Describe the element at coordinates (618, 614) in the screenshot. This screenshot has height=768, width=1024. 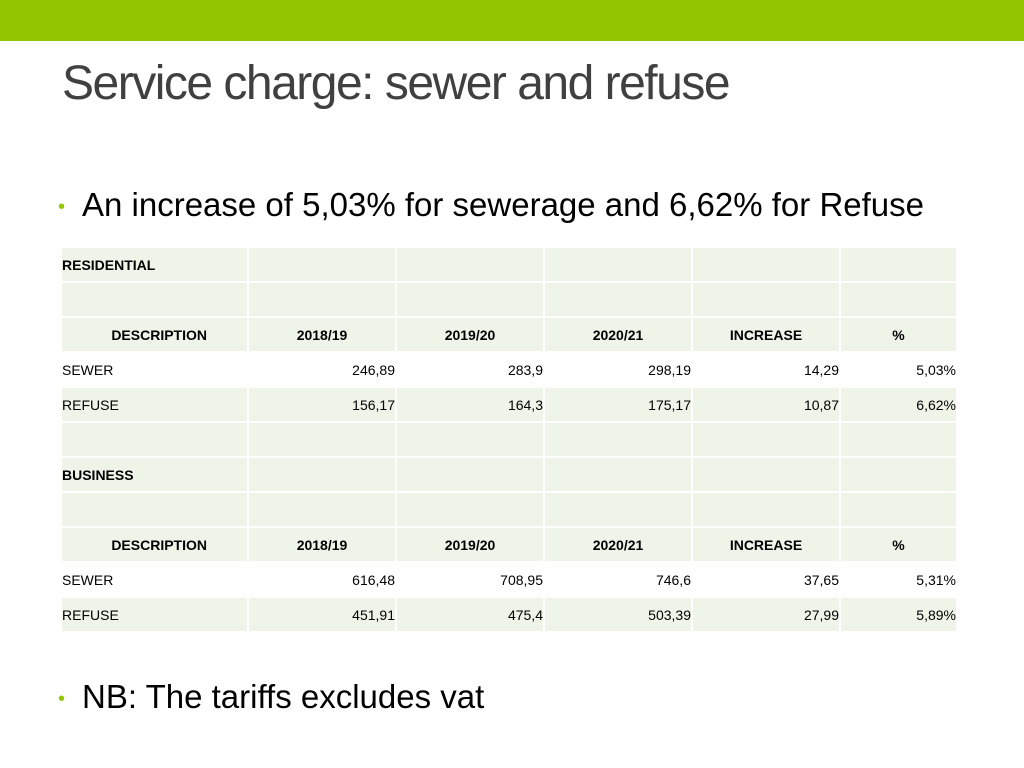
I see `table-cell: 503,39` at that location.